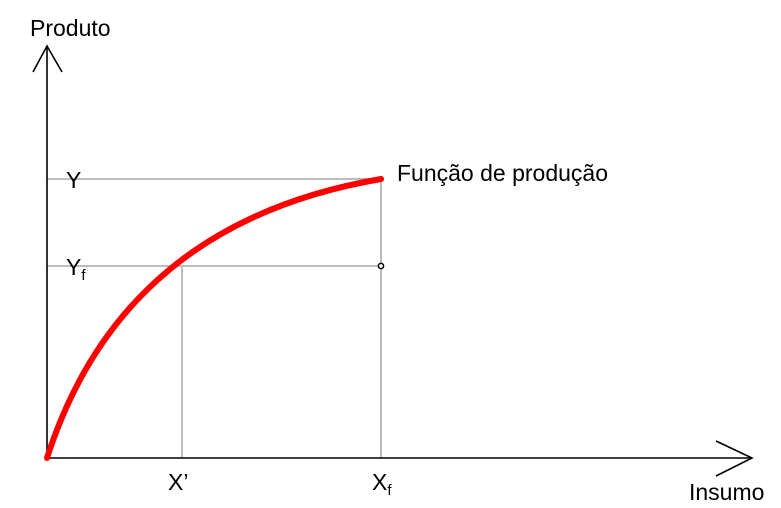 This screenshot has width=781, height=508. I want to click on point-xf-yf, so click(381, 266).